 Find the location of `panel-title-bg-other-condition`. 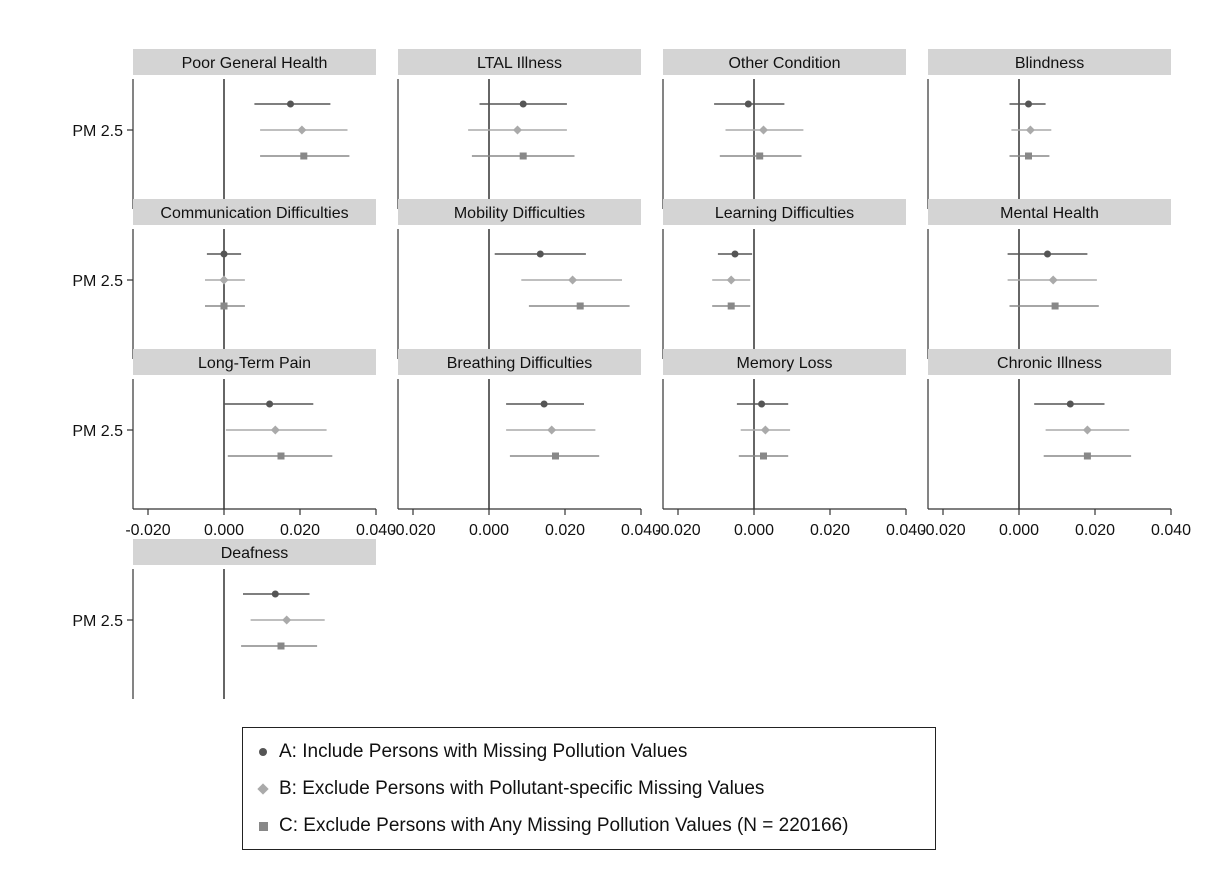

panel-title-bg-other-condition is located at coordinates (784, 62).